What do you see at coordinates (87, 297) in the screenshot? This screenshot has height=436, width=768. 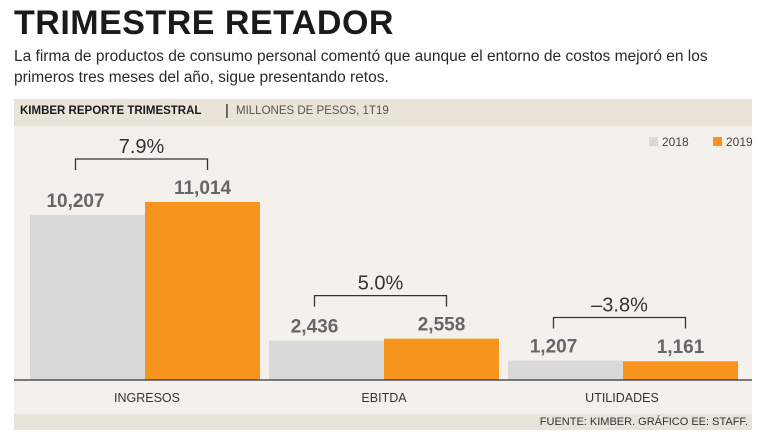 I see `bar-ingresos-2018` at bounding box center [87, 297].